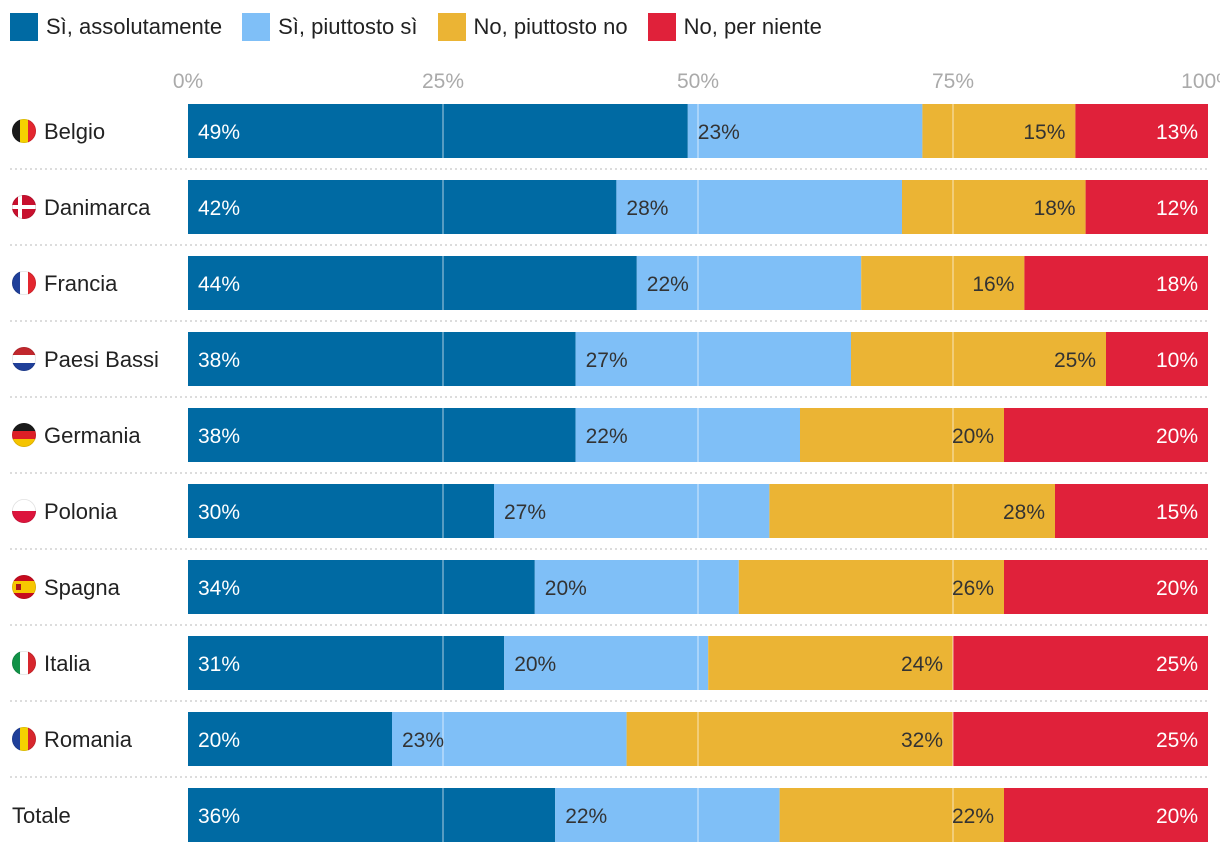 This screenshot has width=1220, height=854. What do you see at coordinates (953, 81) in the screenshot?
I see `x-tick-label: 75%` at bounding box center [953, 81].